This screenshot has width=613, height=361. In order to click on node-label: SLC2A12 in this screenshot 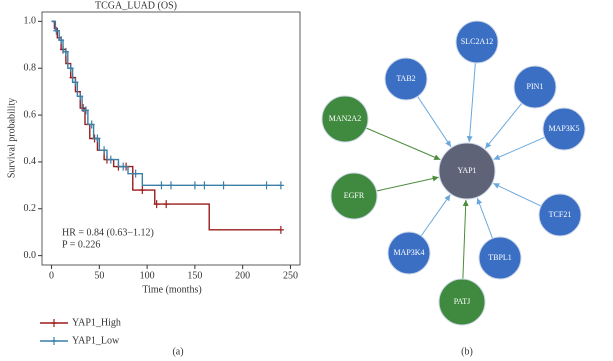, I will do `click(477, 41)`.